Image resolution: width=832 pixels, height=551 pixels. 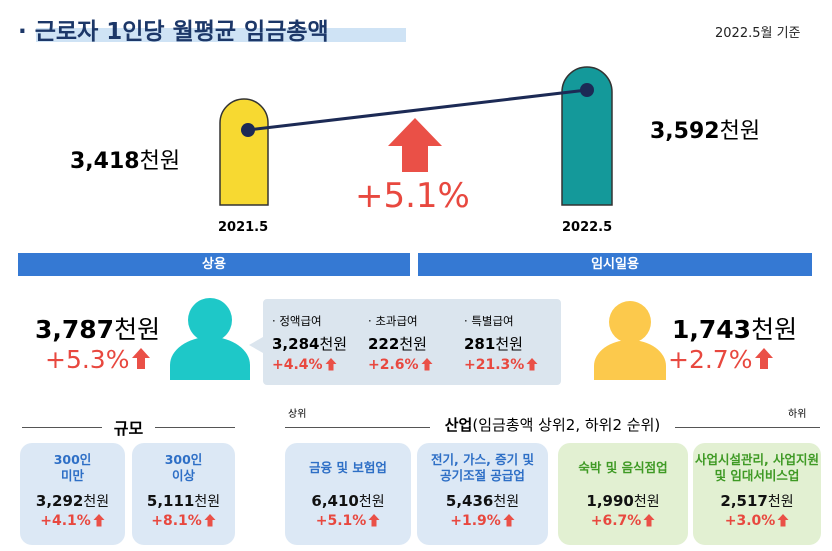 I want to click on title: · 근로자 1인당 월평균 임금총액, so click(x=173, y=32).